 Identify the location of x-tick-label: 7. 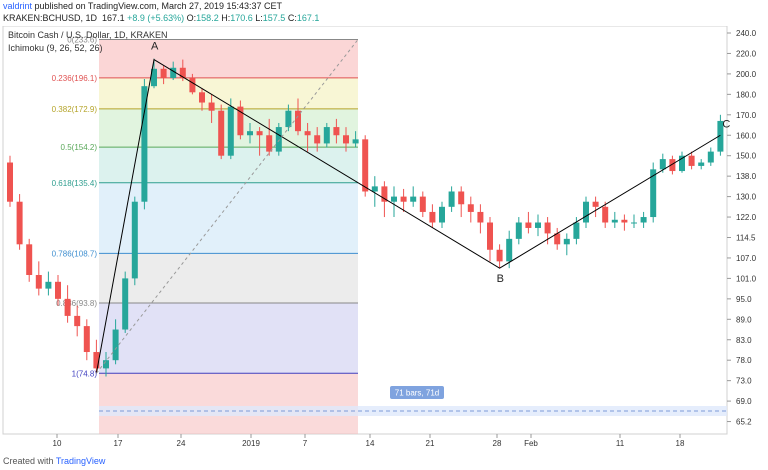
(305, 443).